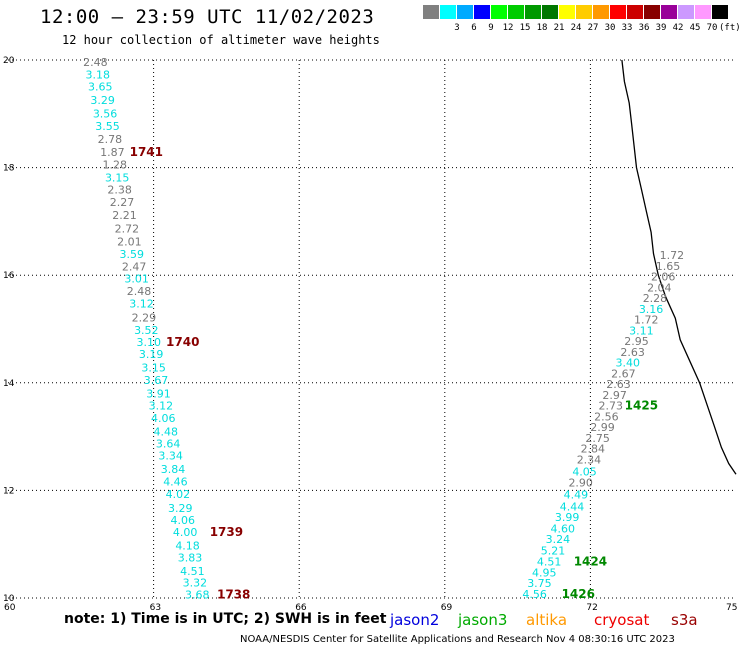 The width and height of the screenshot is (740, 650). Describe the element at coordinates (553, 550) in the screenshot. I see `wave-height-label: 5.21` at that location.